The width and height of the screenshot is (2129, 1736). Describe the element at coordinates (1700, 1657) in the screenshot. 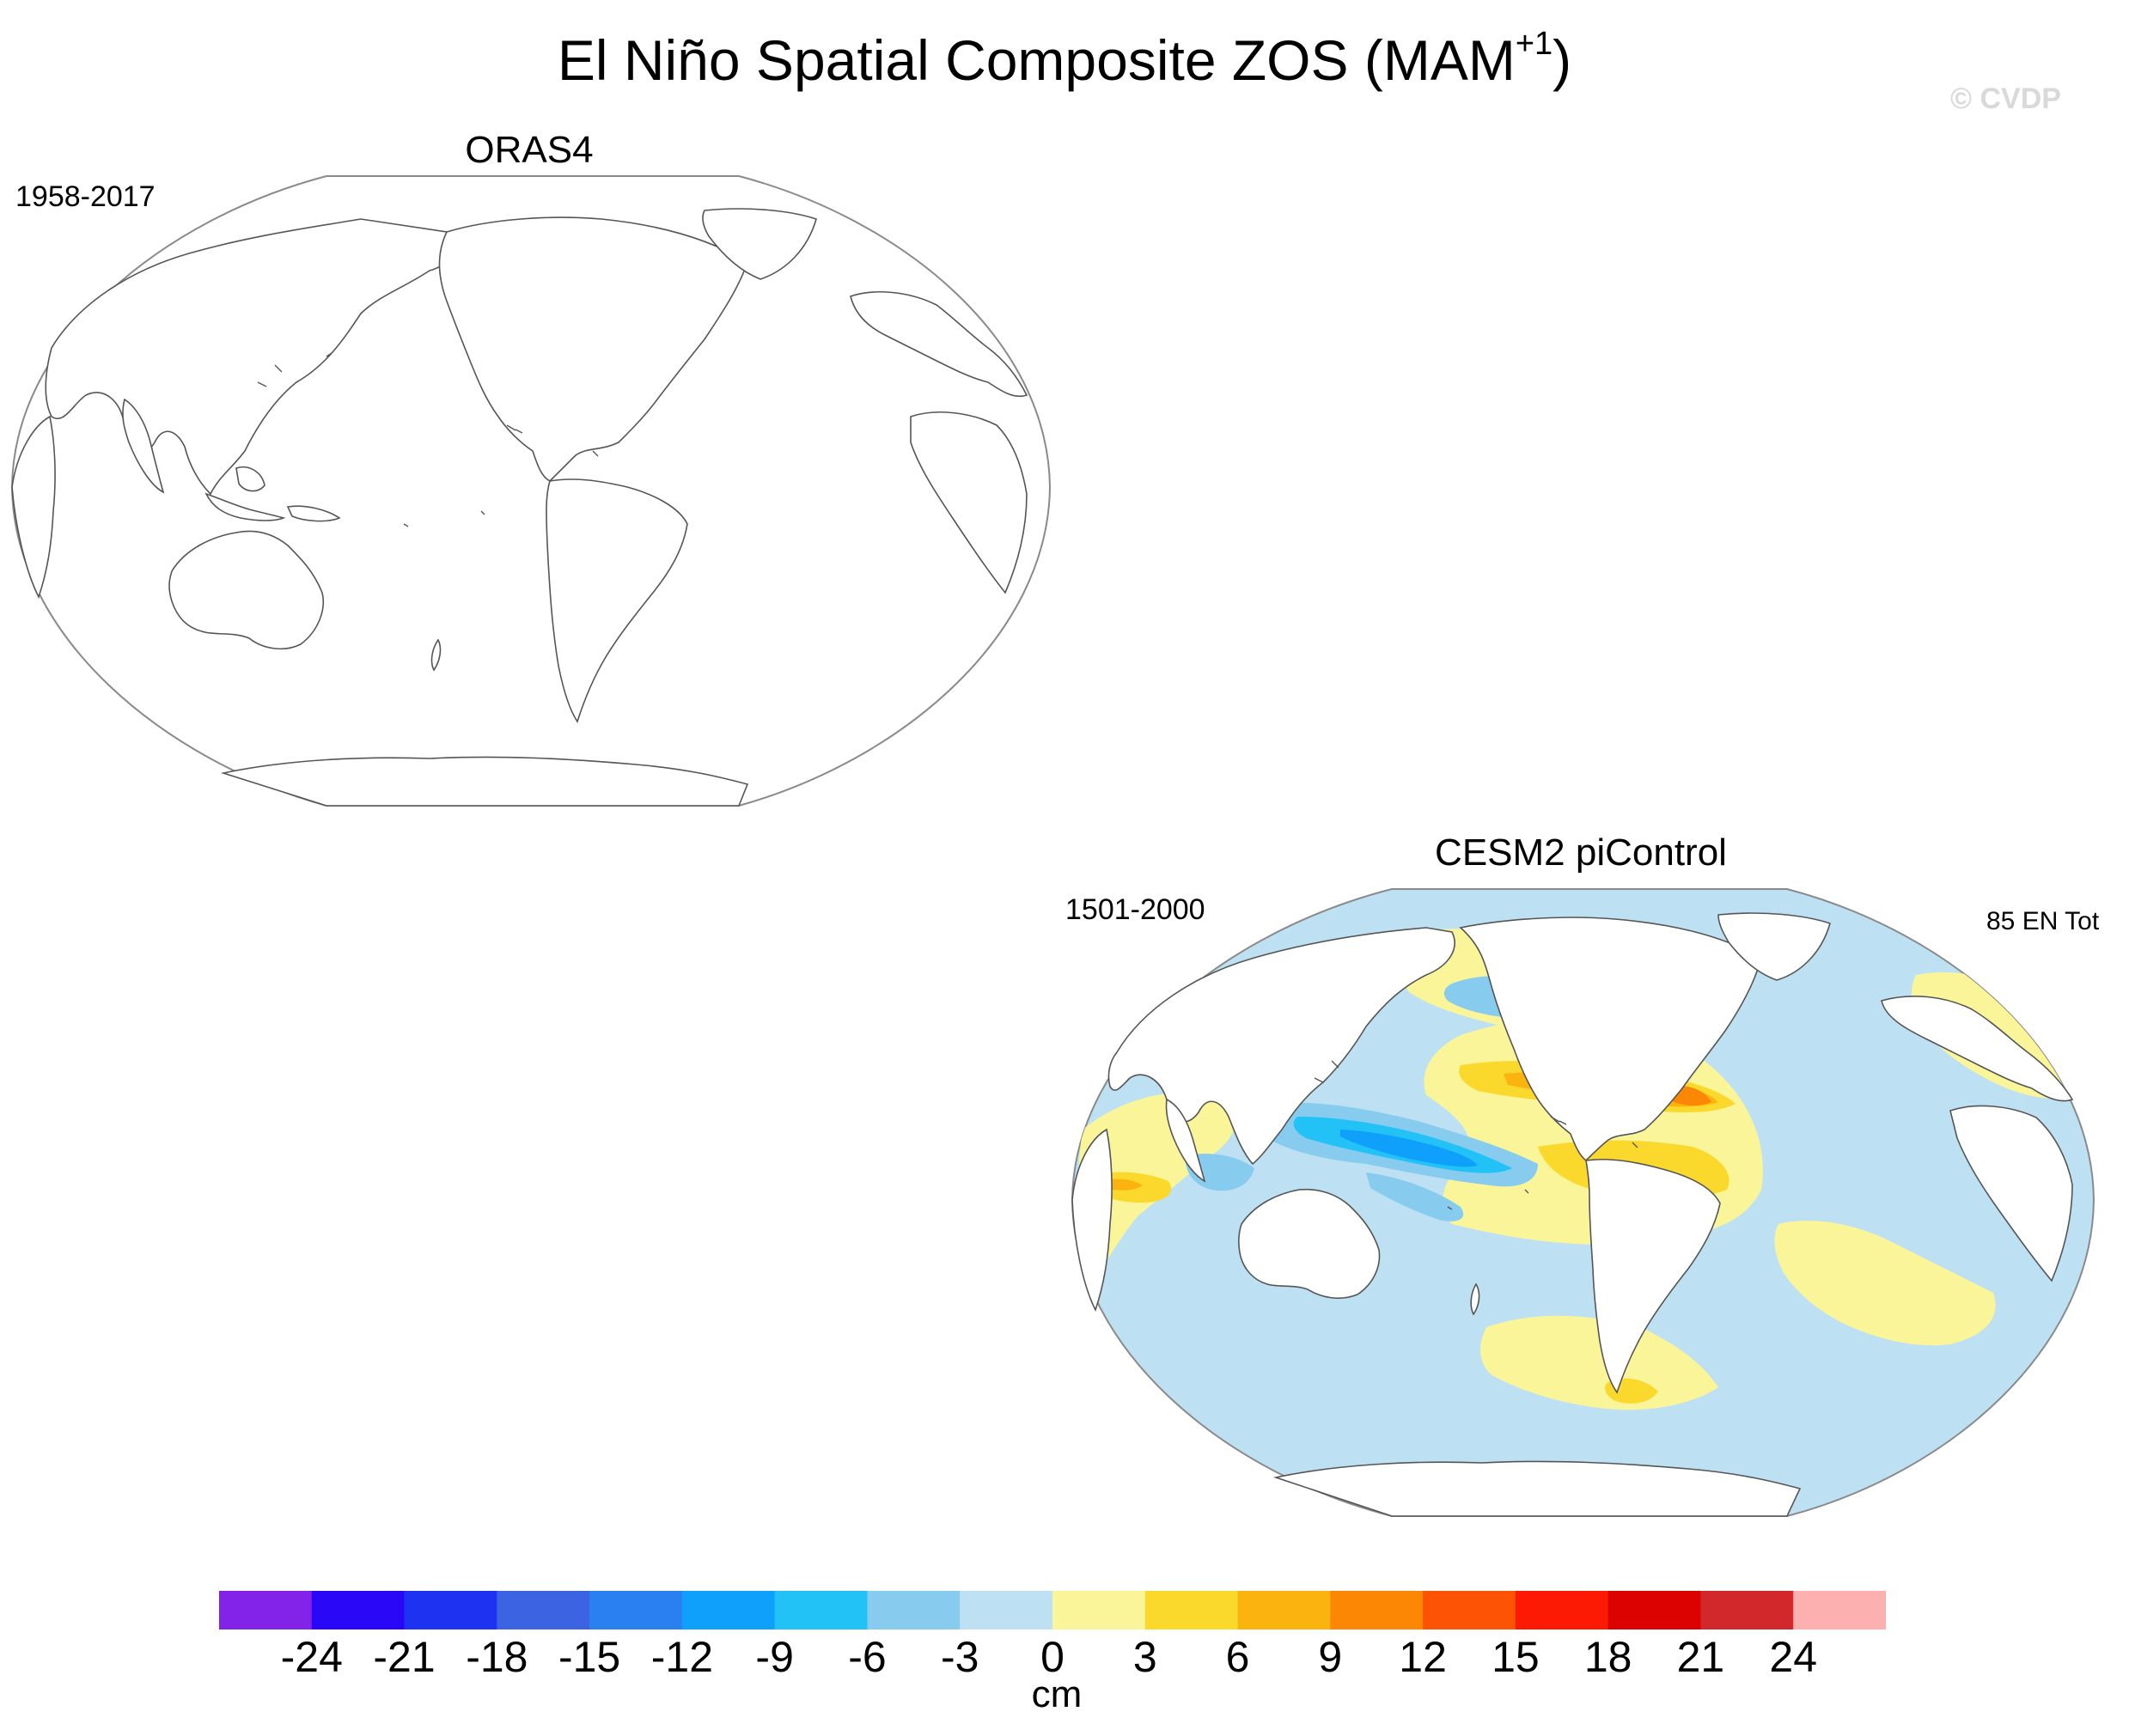

I see `colorbar-tick-label: 21` at that location.